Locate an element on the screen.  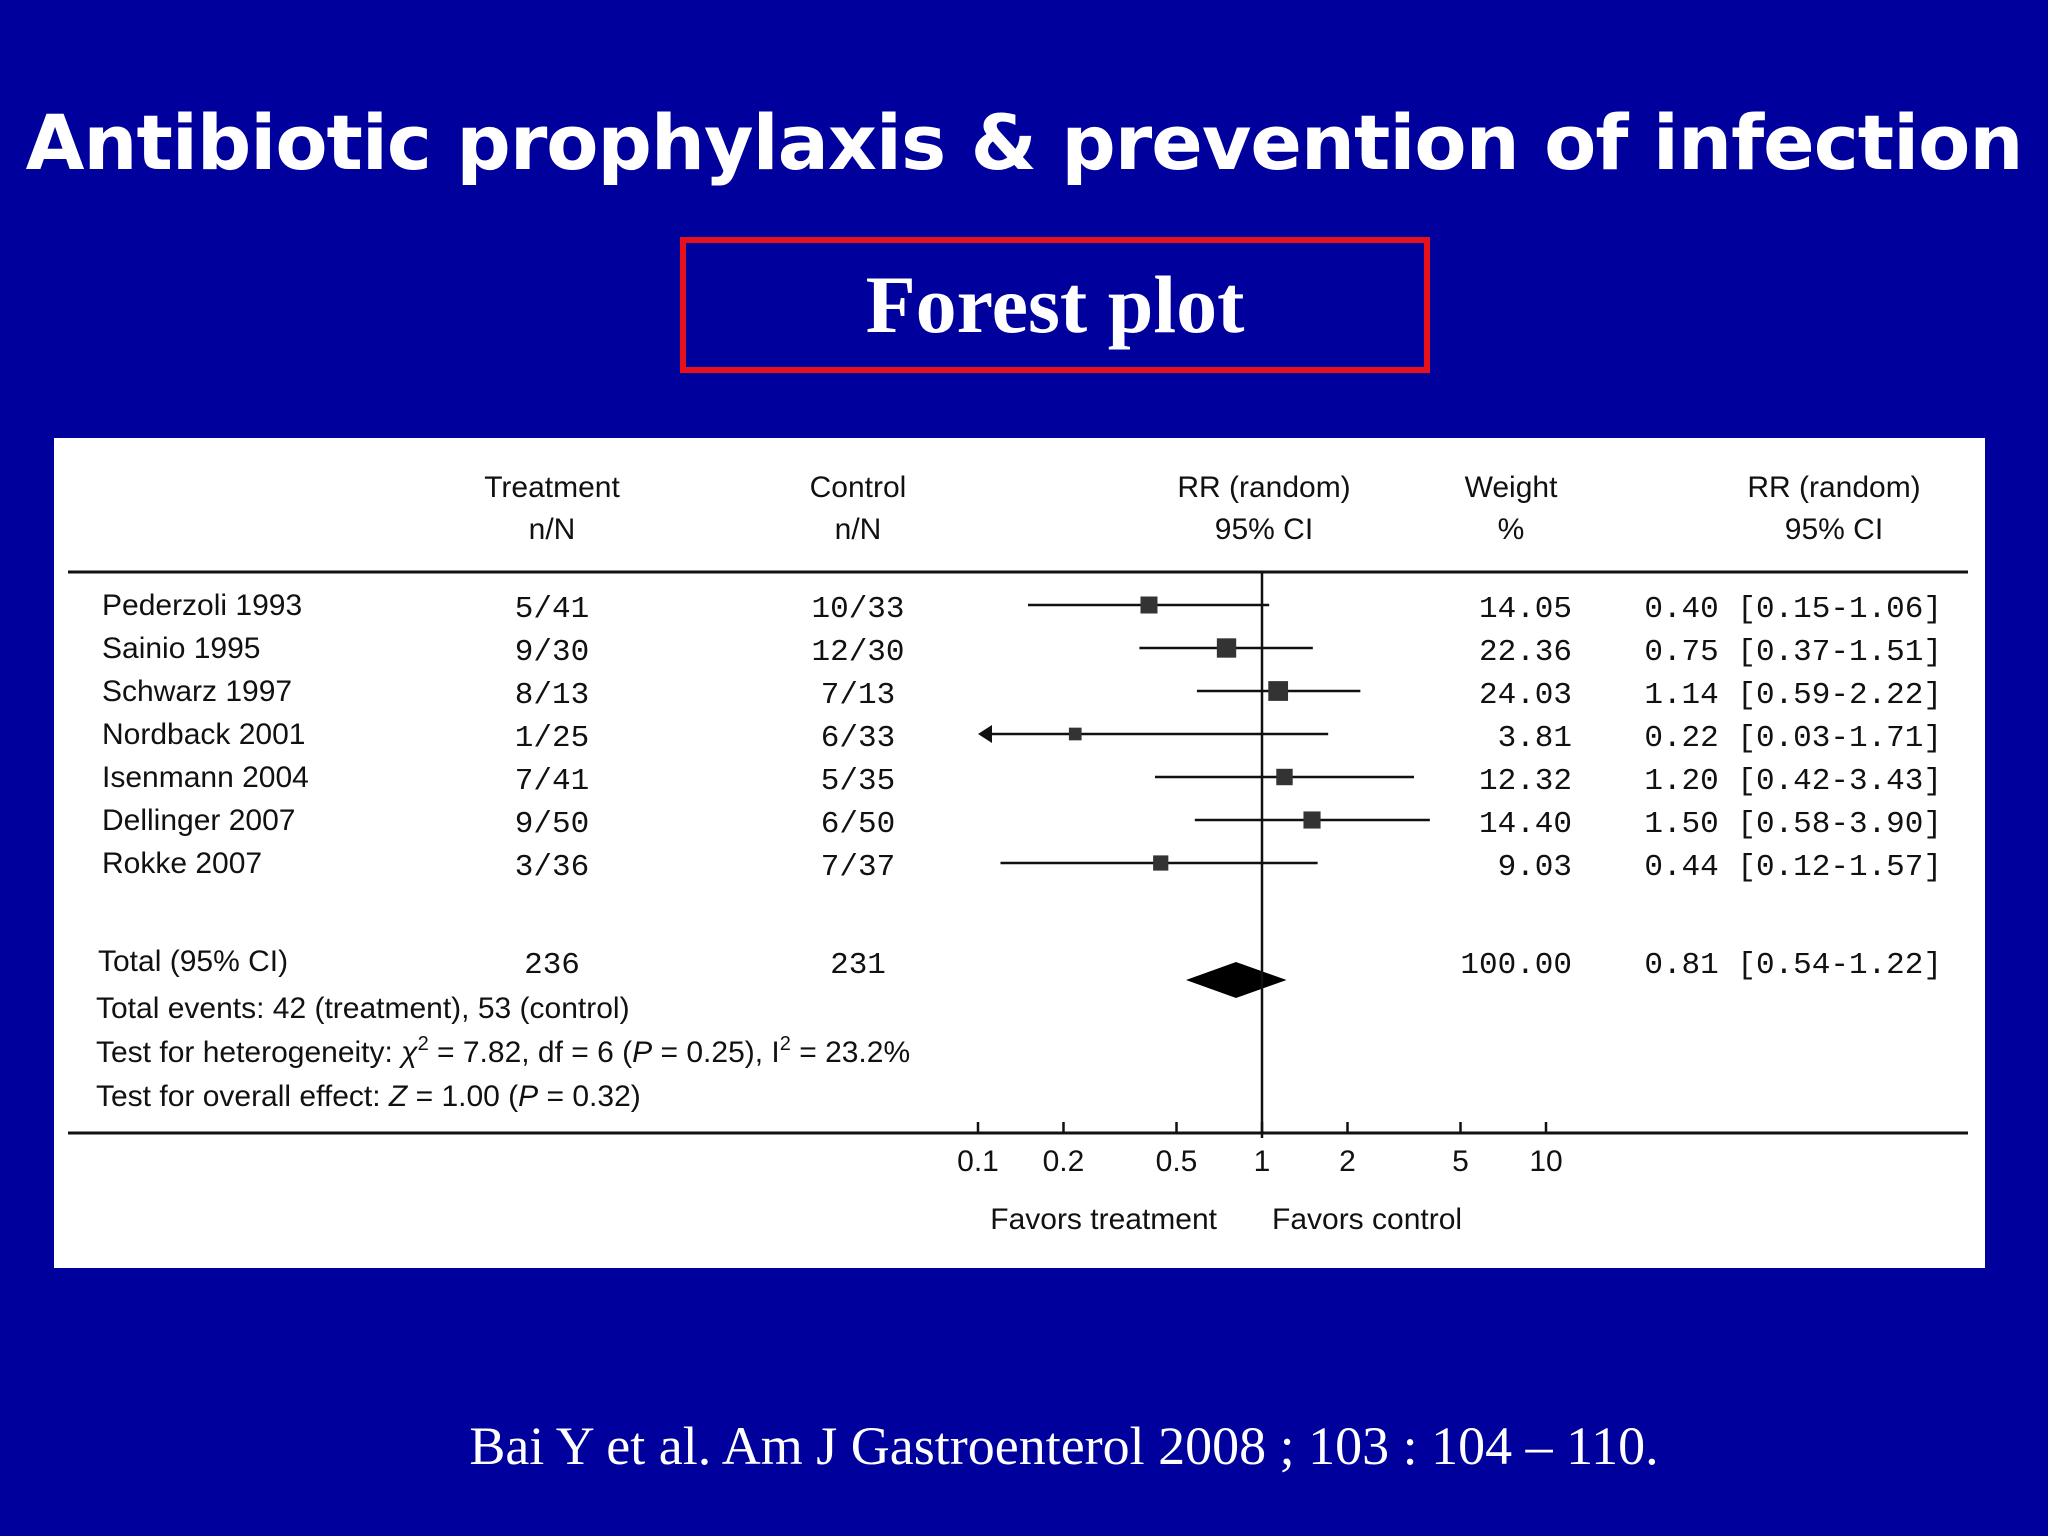
study-name: Schwarz 1997 is located at coordinates (197, 691).